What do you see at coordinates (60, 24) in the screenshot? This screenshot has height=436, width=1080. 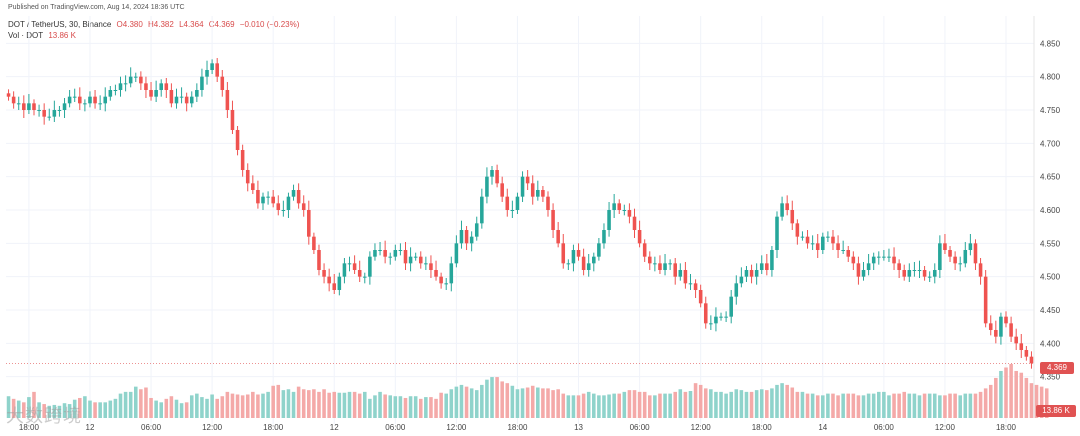 I see `legend-symbol: DOT / TetherUS, 30, Binance` at bounding box center [60, 24].